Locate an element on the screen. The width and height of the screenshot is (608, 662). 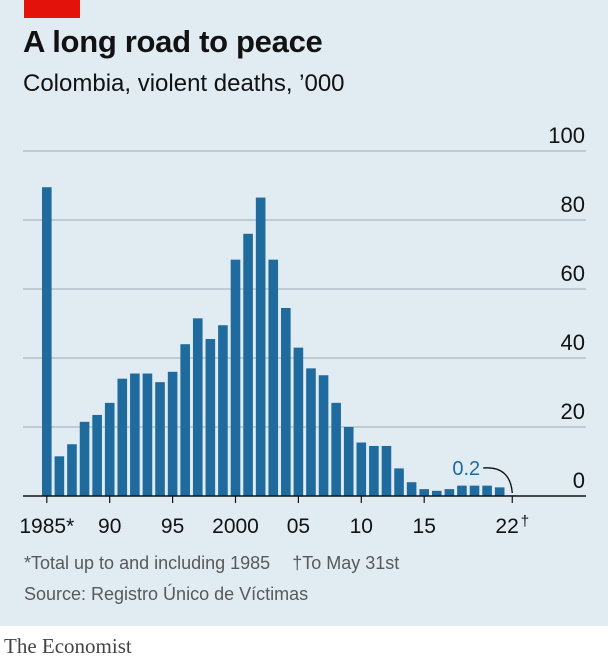
bar-2020 is located at coordinates (487, 490).